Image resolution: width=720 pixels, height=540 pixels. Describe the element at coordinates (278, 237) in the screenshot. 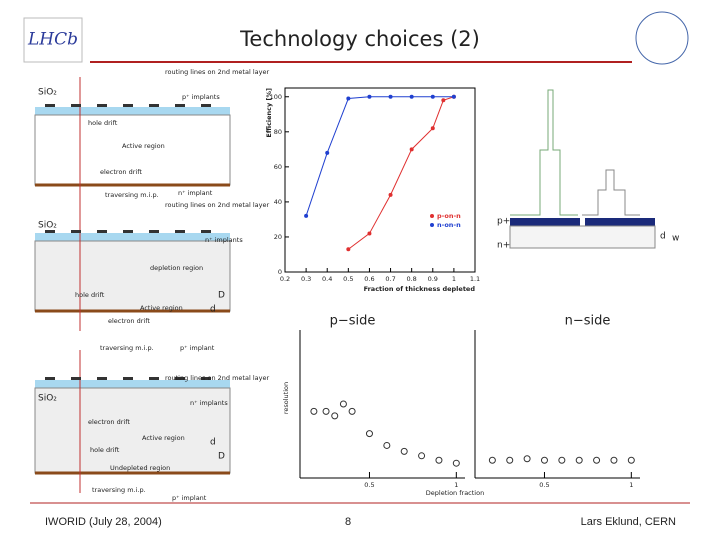

I see `y-tick-label: 20` at that location.